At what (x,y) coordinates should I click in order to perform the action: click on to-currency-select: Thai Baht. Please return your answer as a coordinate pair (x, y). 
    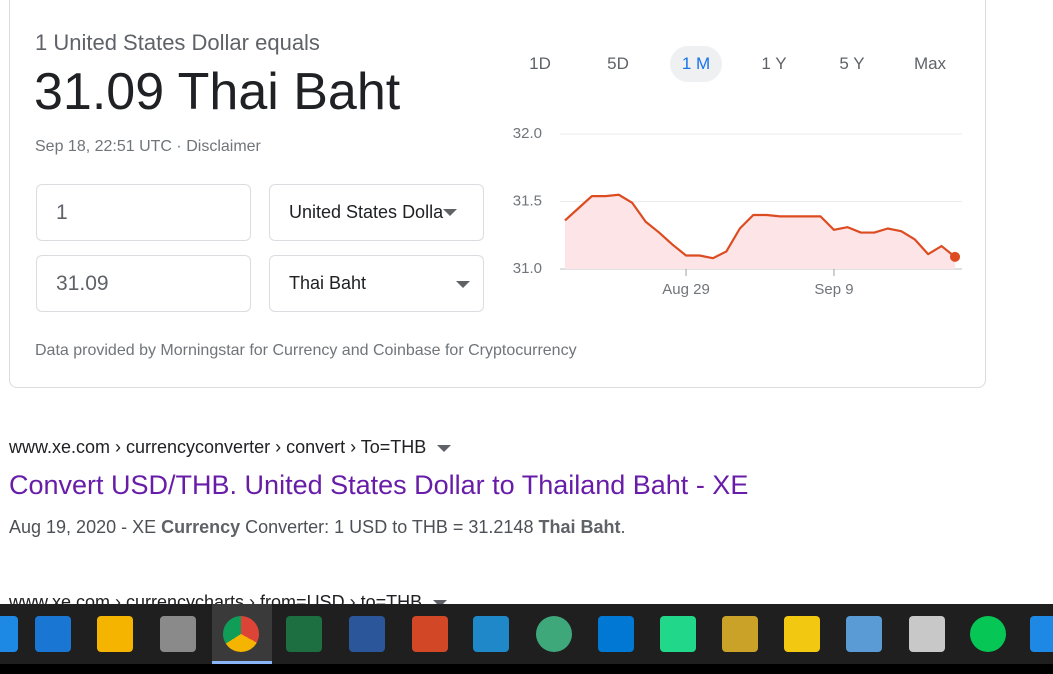
    Looking at the image, I should click on (376, 283).